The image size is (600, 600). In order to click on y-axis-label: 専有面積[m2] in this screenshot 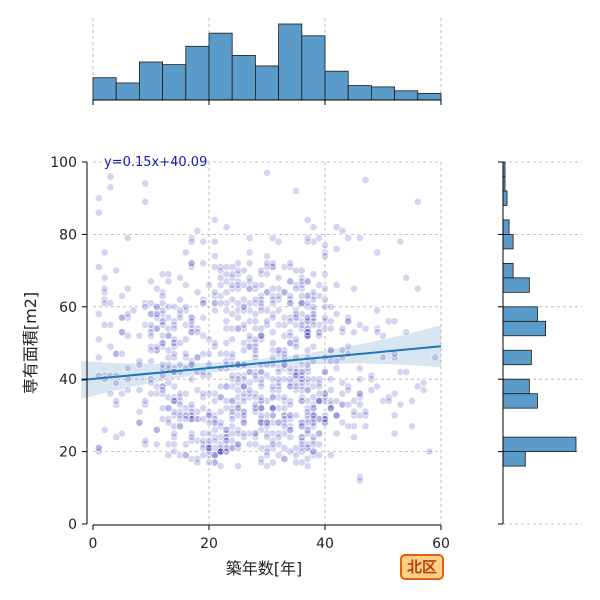, I will do `click(30, 343)`.